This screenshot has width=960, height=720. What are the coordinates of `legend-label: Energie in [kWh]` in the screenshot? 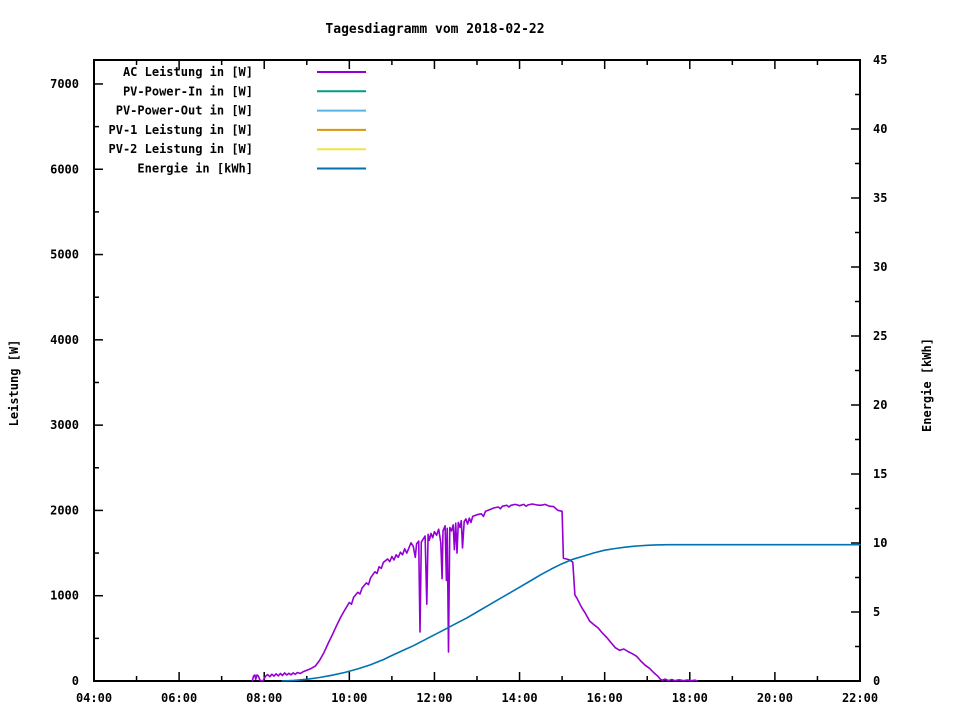 It's located at (195, 169).